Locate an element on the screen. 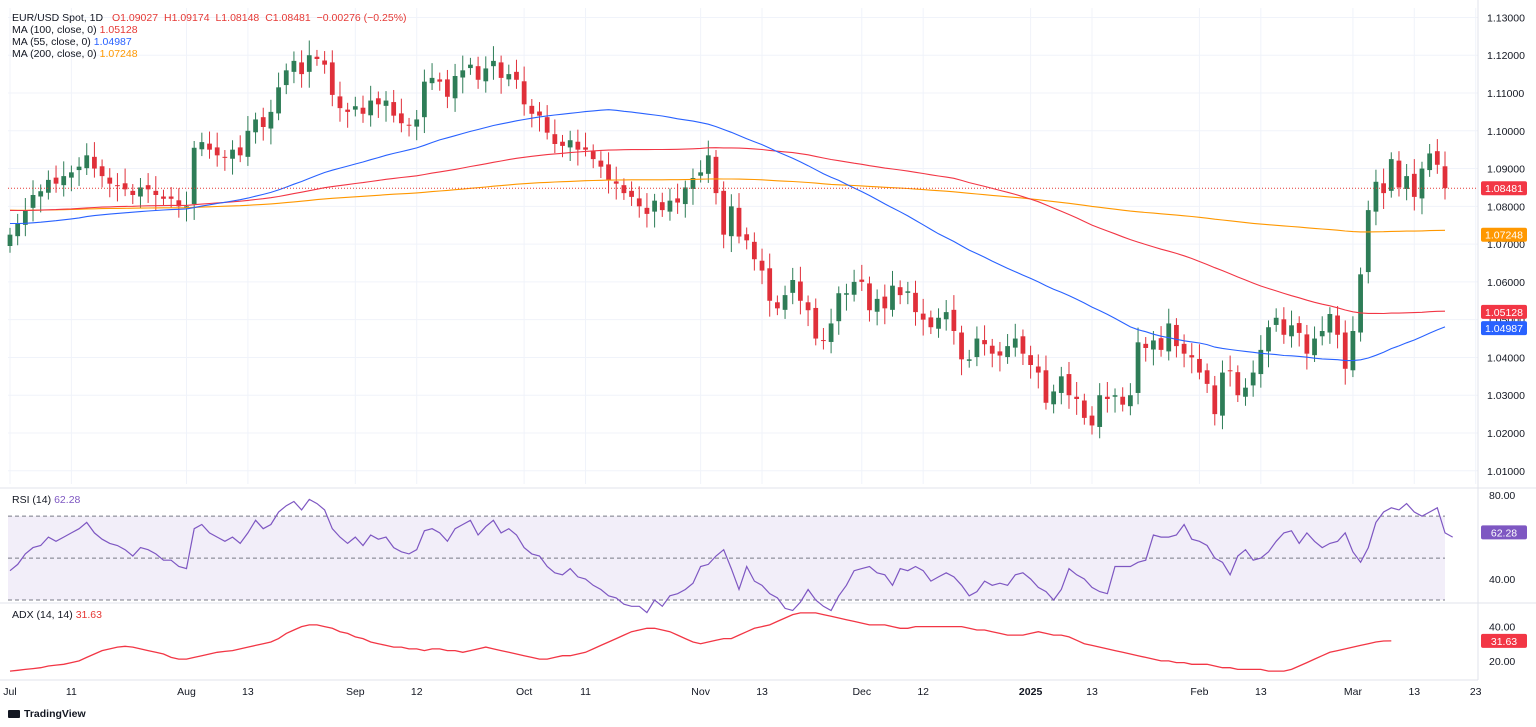 This screenshot has width=1536, height=727. close-value: C1.08481 is located at coordinates (288, 18).